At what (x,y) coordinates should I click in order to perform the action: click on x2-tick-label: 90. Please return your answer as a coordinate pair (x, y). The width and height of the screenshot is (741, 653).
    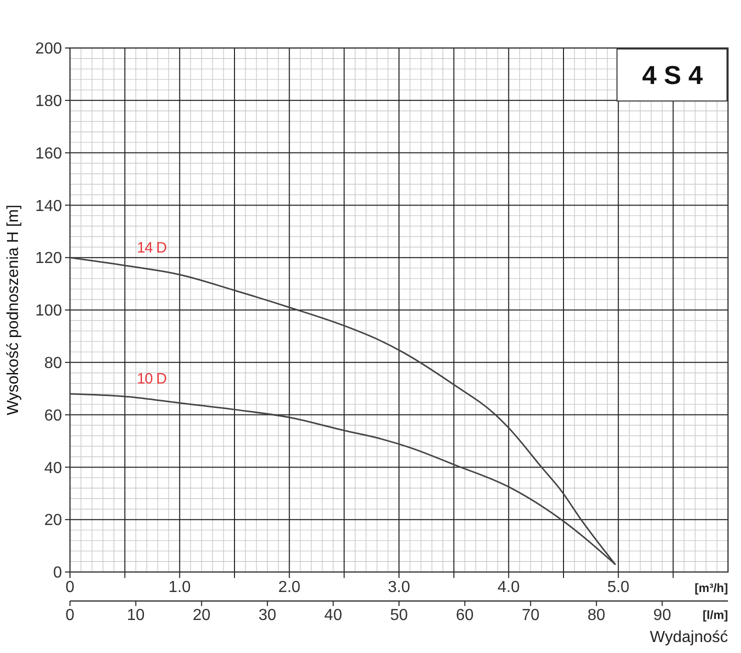
    Looking at the image, I should click on (662, 615).